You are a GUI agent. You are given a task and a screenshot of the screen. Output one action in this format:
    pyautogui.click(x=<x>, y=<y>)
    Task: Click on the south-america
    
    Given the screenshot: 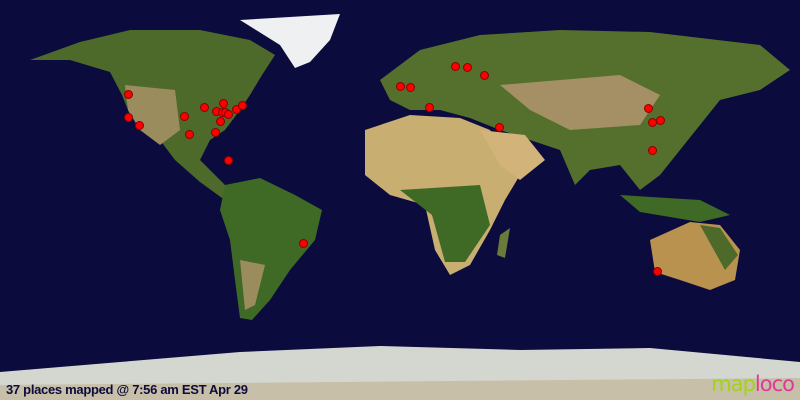 What is the action you would take?
    pyautogui.click(x=271, y=249)
    